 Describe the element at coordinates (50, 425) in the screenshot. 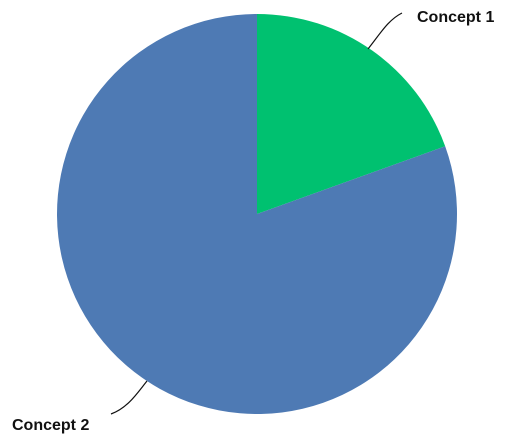

I see `slice-label-concept-2: Concept 2` at that location.